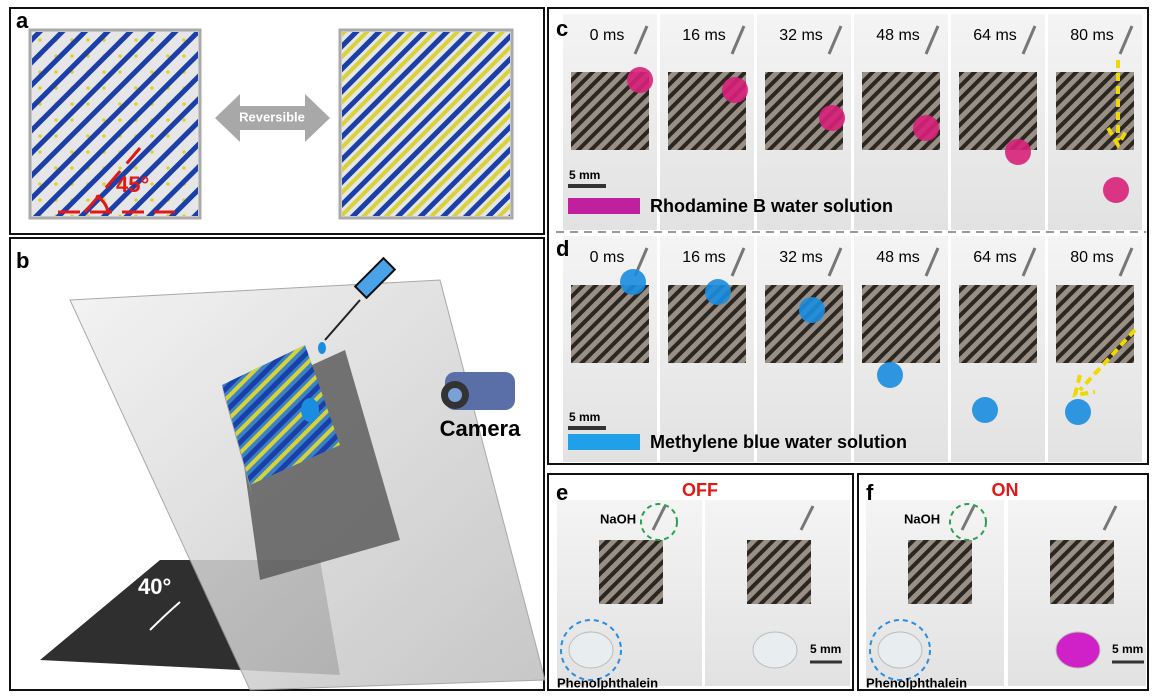 This screenshot has width=1156, height=697. I want to click on syringe, so click(375, 278).